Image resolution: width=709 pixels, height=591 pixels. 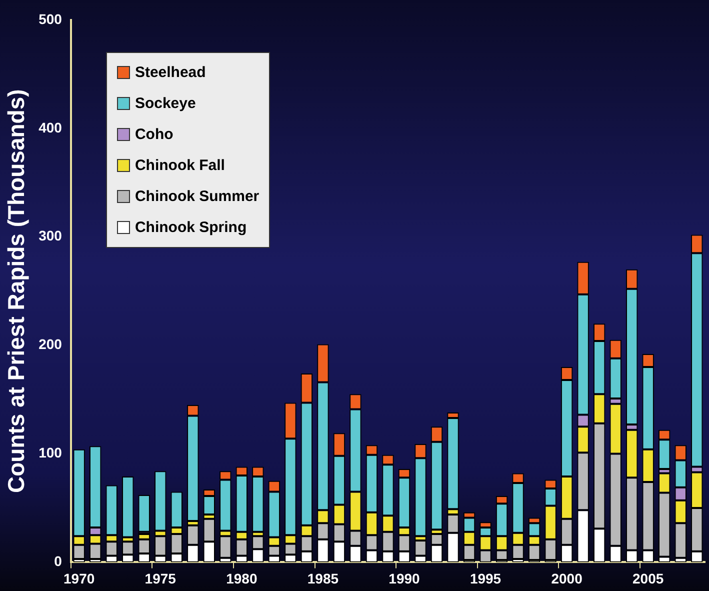 I want to click on x-tick-label: 2005, so click(x=648, y=578).